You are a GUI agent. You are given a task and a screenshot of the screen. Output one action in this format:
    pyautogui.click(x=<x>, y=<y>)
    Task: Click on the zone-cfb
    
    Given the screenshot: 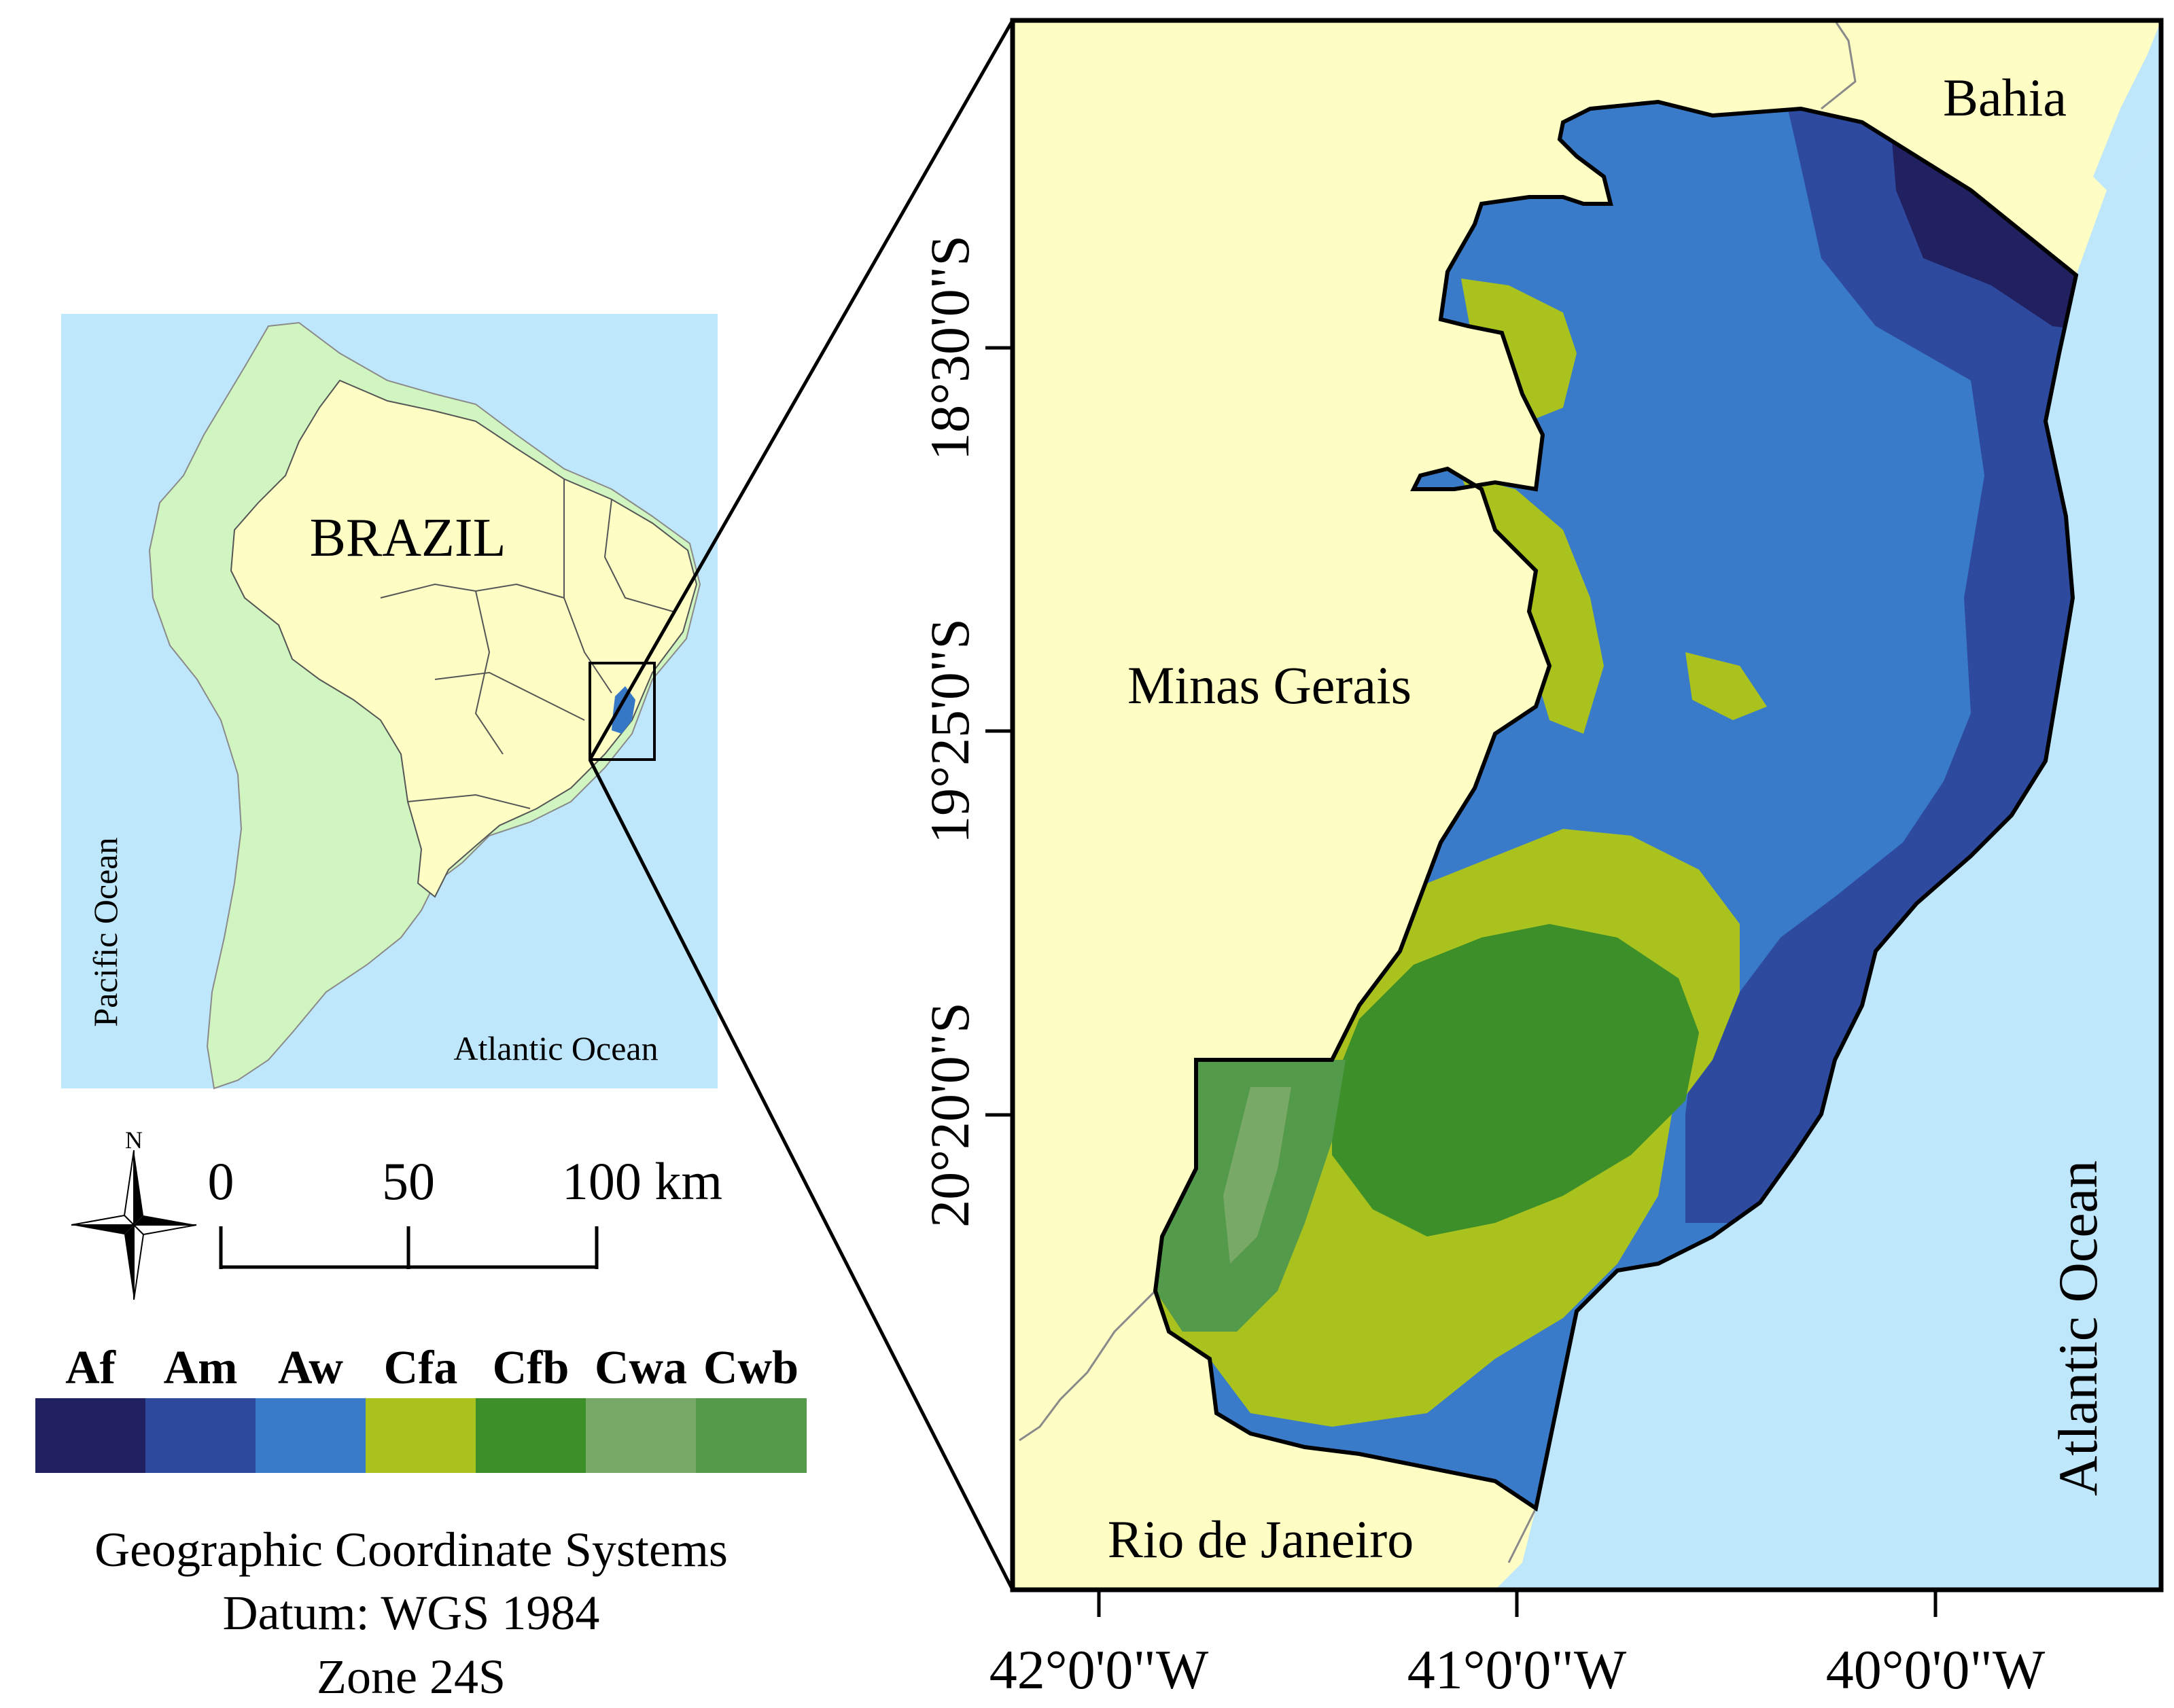 What is the action you would take?
    pyautogui.click(x=1516, y=1080)
    